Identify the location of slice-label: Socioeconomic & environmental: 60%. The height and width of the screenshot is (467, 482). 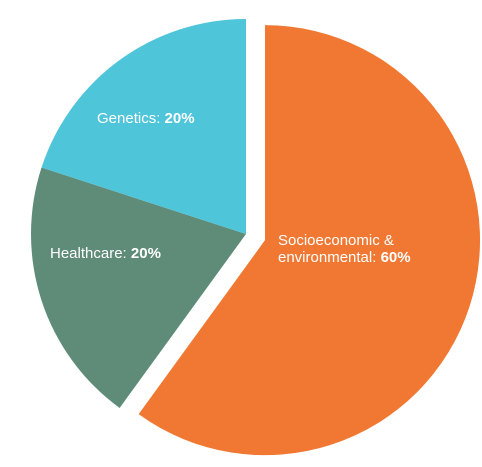
(373, 249).